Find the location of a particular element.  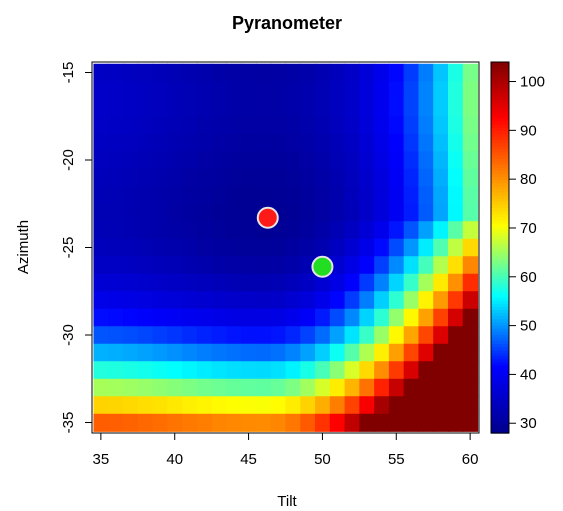

colorbar-tick-label: 90 is located at coordinates (528, 130).